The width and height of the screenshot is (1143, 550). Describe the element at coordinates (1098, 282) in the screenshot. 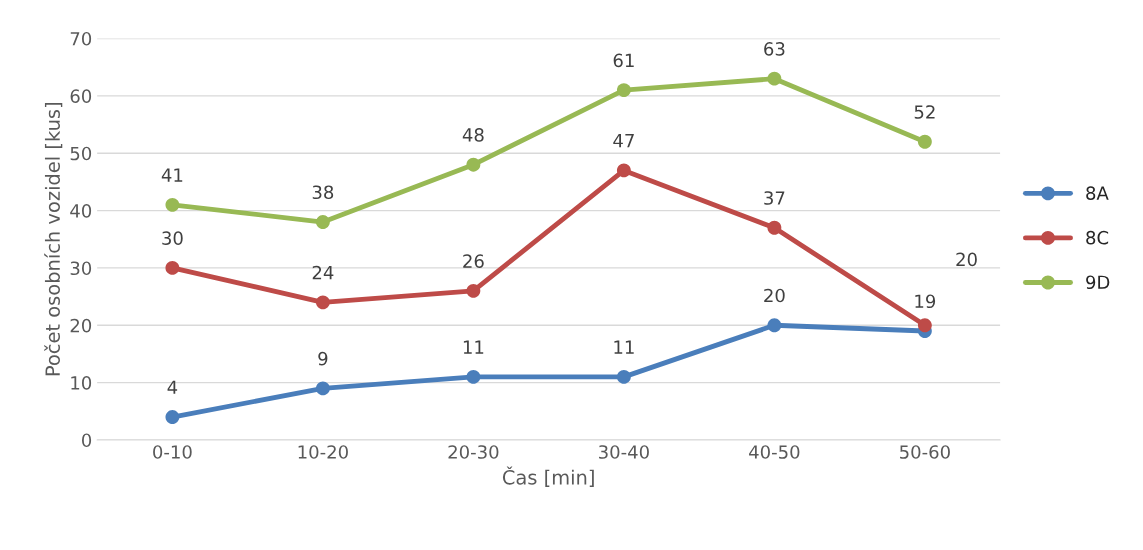

I see `legend-label: 9D` at that location.